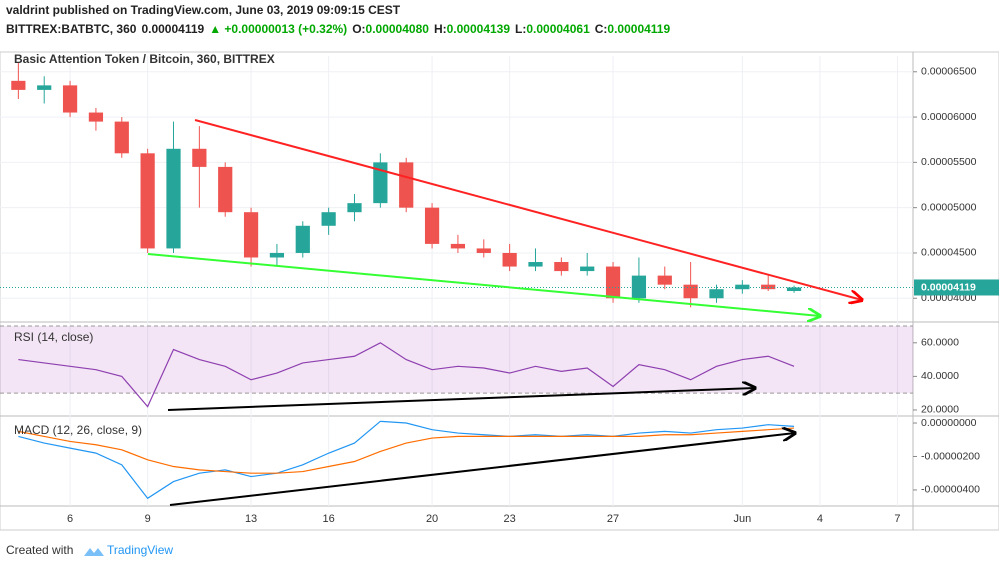 Image resolution: width=999 pixels, height=569 pixels. What do you see at coordinates (398, 29) in the screenshot?
I see `header-text: 0.00004080` at bounding box center [398, 29].